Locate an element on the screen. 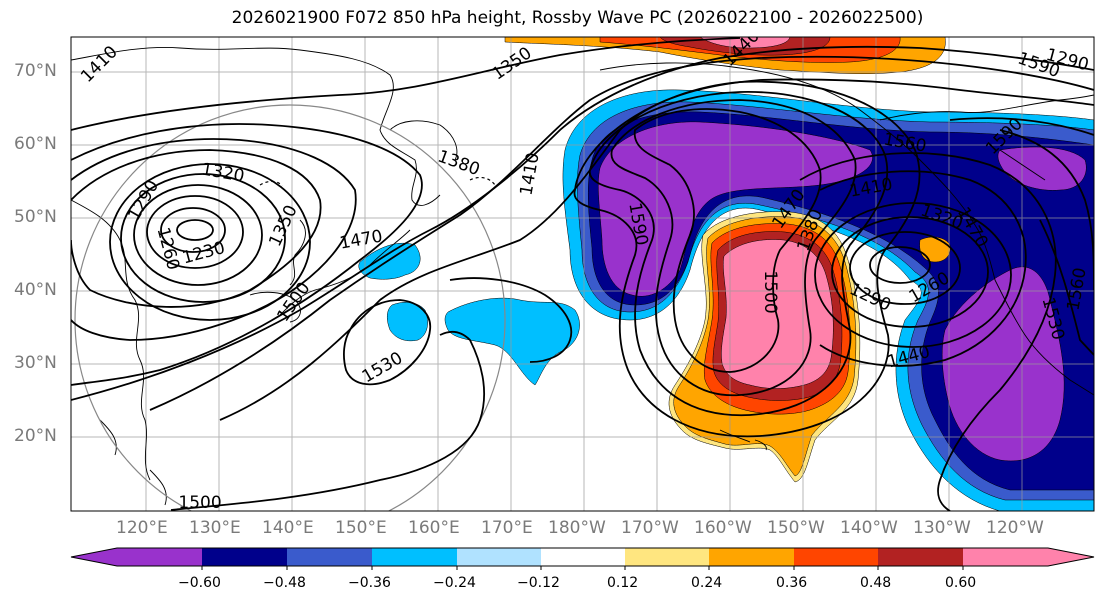 The height and width of the screenshot is (604, 1105). lat-label: 50°N is located at coordinates (35, 217).